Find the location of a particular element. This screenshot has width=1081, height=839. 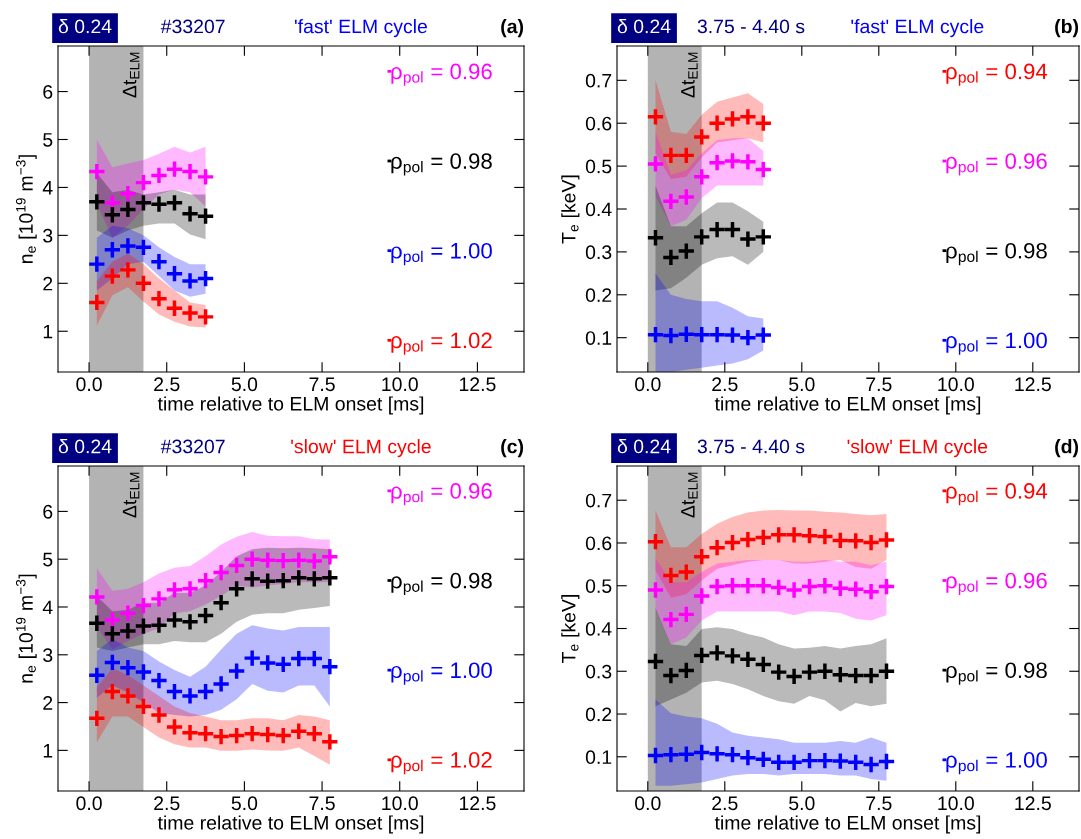

x-tick-label: 2.5 is located at coordinates (725, 803).